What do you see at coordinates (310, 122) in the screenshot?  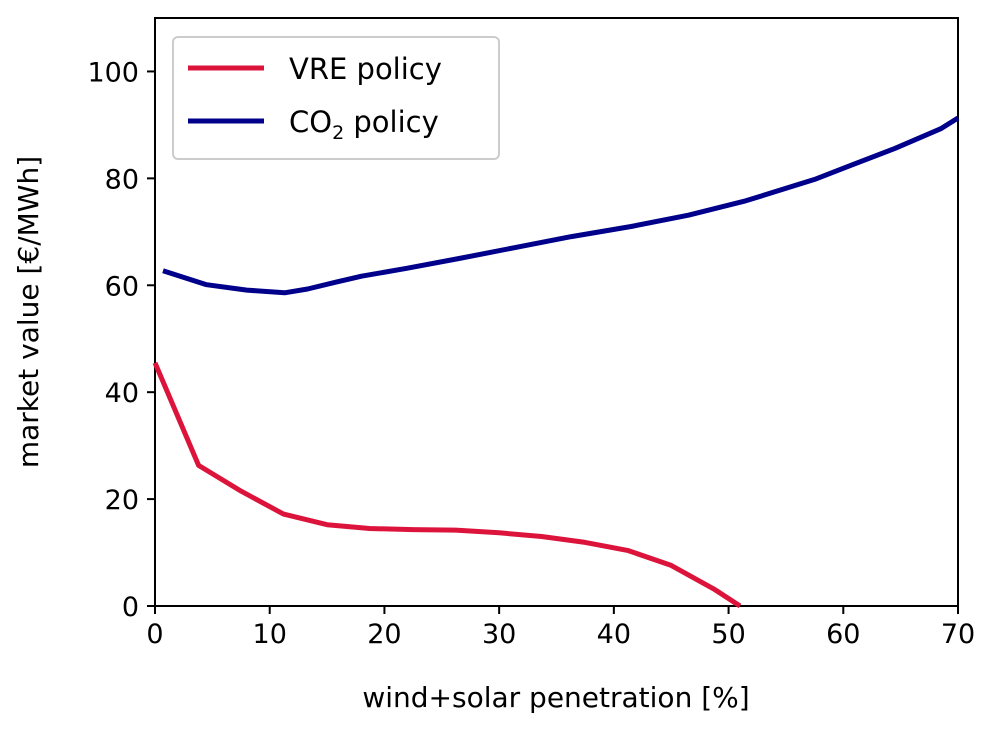 I see `legend-co2-main: CO` at bounding box center [310, 122].